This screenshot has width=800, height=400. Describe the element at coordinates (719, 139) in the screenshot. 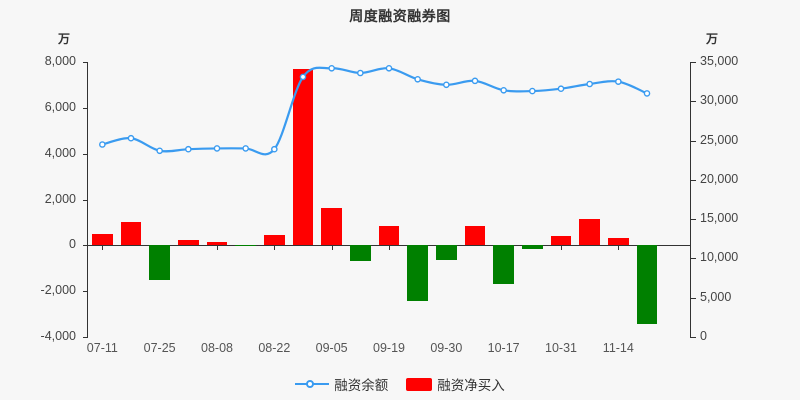

I see `right-axis-tick-label: 25,000` at that location.